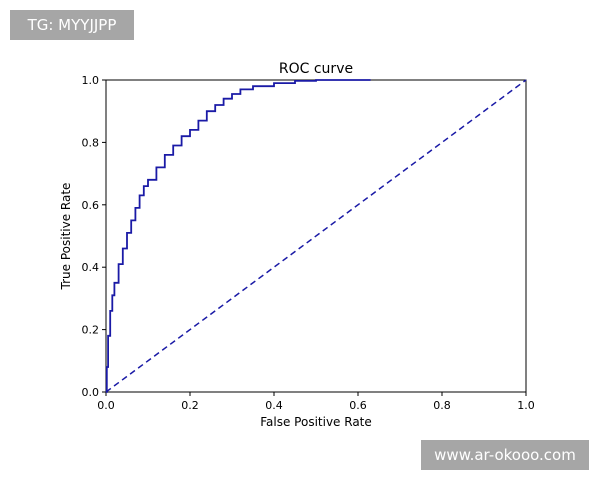 Image resolution: width=600 pixels, height=480 pixels. Describe the element at coordinates (91, 267) in the screenshot. I see `y-tick-label: 0.4` at that location.